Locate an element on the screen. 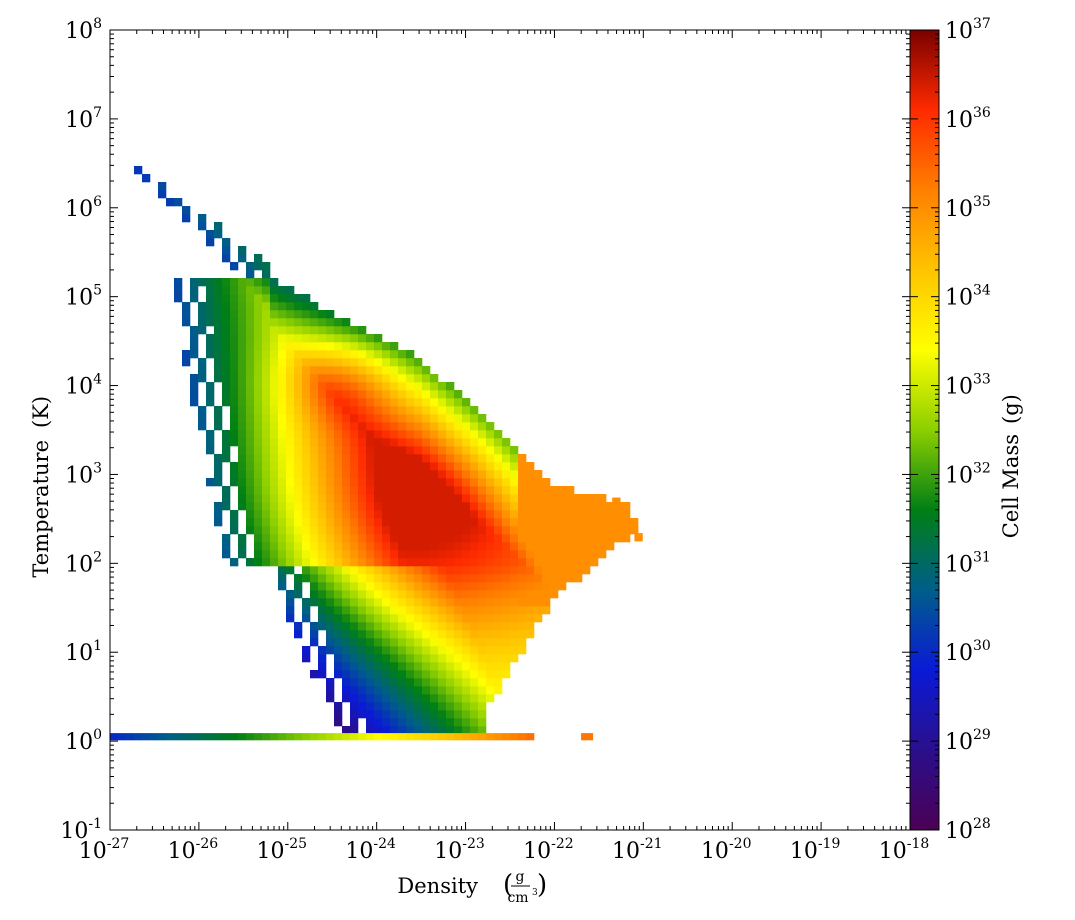 The height and width of the screenshot is (920, 1075). colorbar-tick-label: 1028 is located at coordinates (968, 830).